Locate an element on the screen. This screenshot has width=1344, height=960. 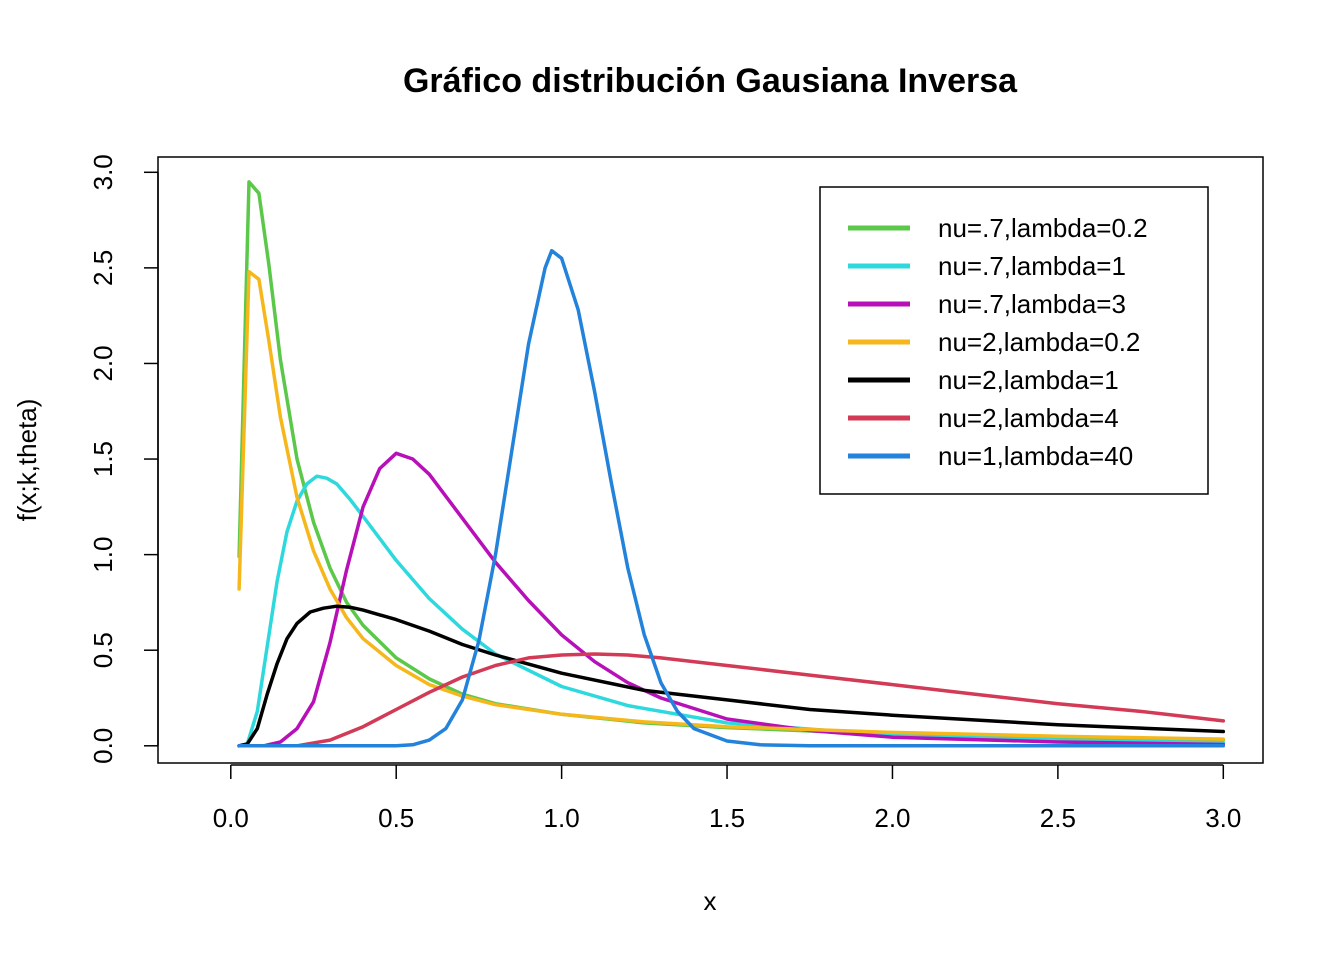
legend-label: nu=.7,lambda=3 is located at coordinates (1032, 304).